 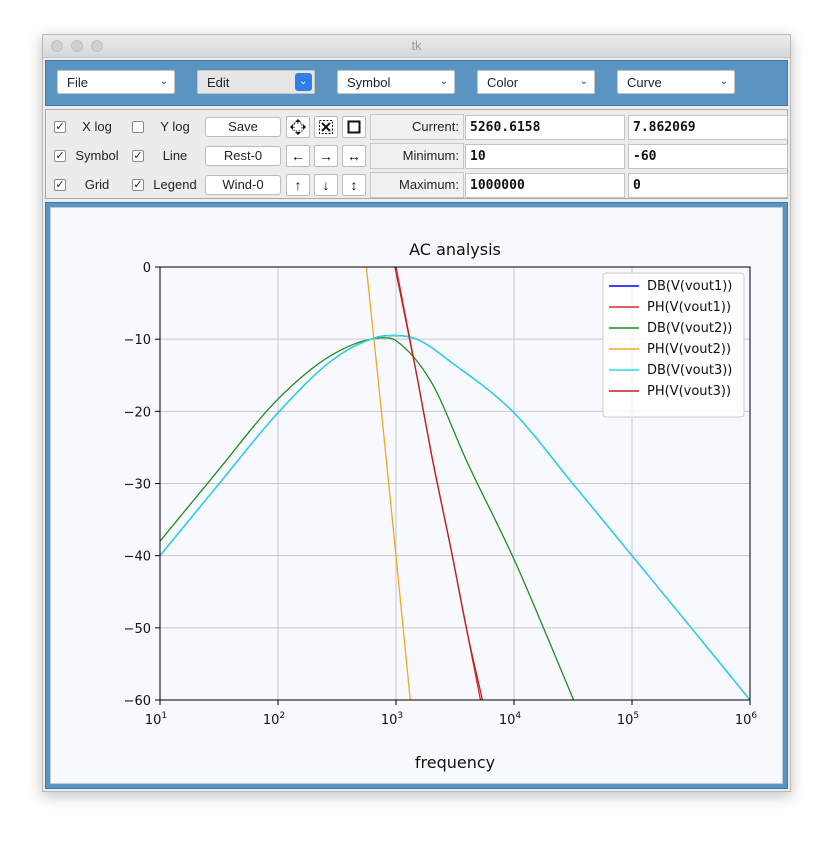 What do you see at coordinates (164, 716) in the screenshot?
I see `x-tick-exponent: 1` at bounding box center [164, 716].